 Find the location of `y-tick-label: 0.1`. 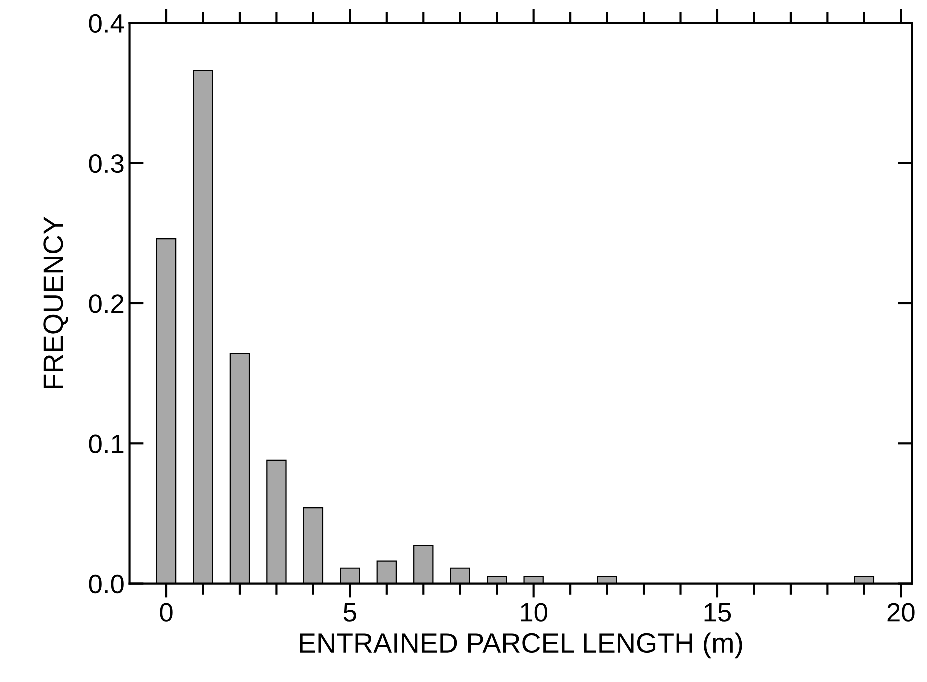

y-tick-label: 0.1 is located at coordinates (106, 444).